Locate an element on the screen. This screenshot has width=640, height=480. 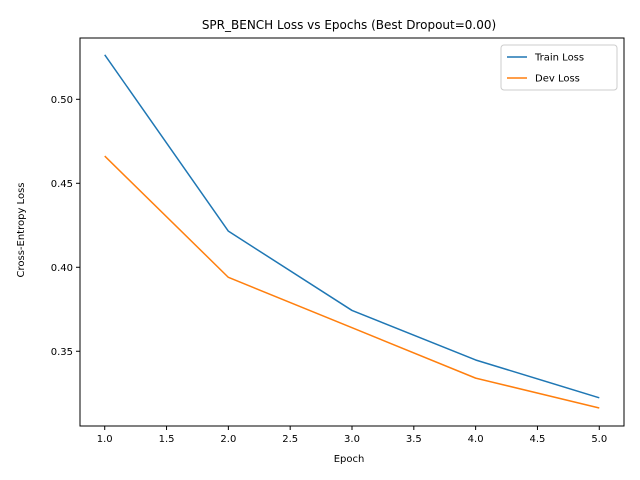
x-axis-title: Epoch is located at coordinates (349, 459).